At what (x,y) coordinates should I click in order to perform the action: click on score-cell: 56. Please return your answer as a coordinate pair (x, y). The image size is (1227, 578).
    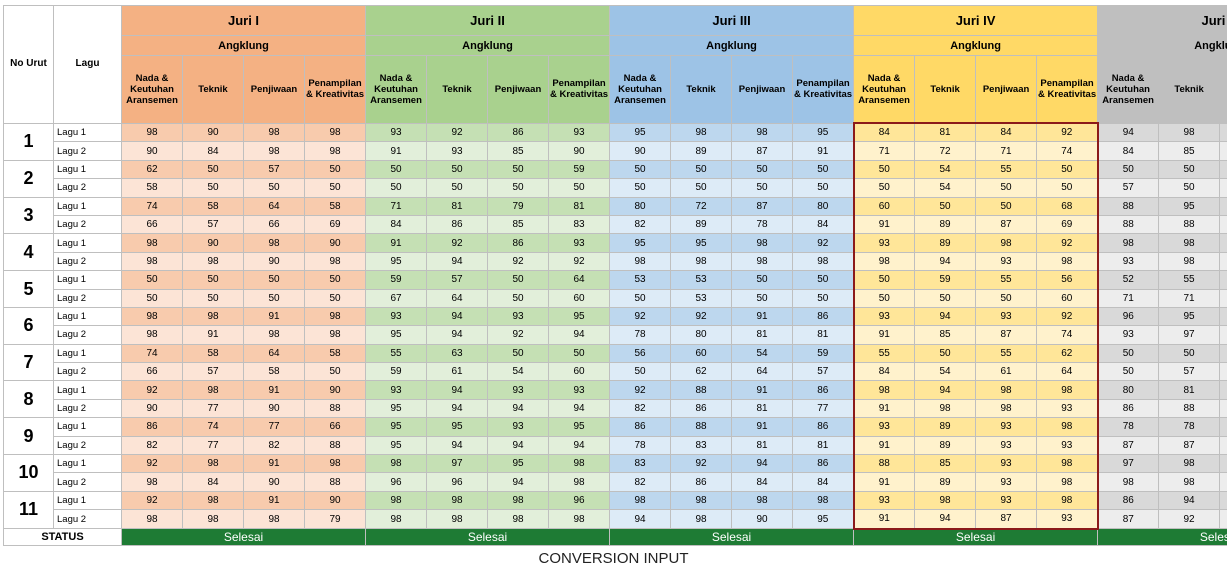
    Looking at the image, I should click on (640, 353).